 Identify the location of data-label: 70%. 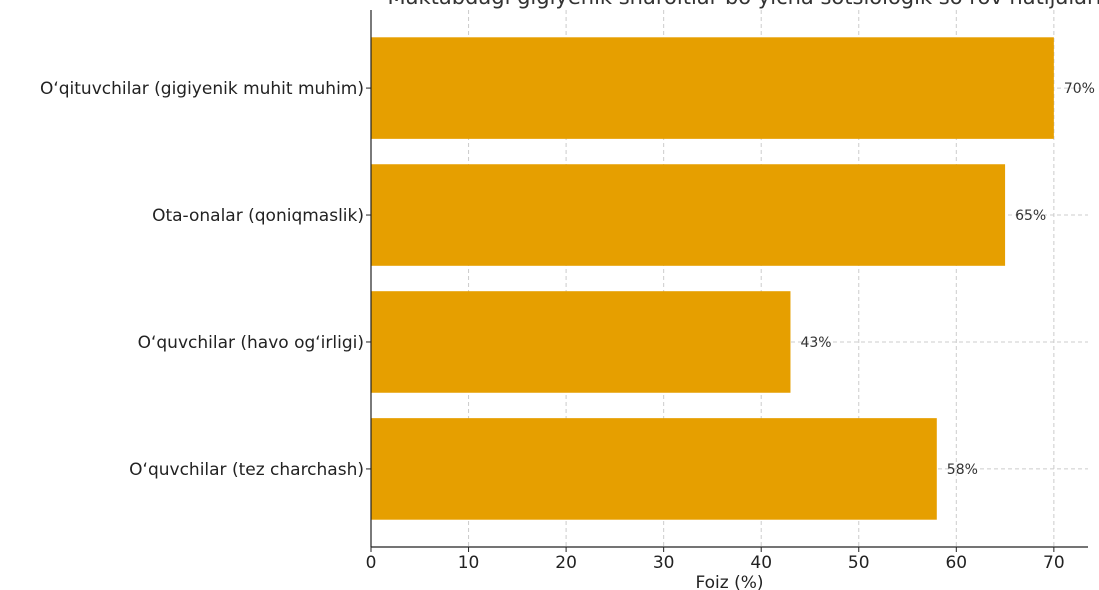
(1079, 89).